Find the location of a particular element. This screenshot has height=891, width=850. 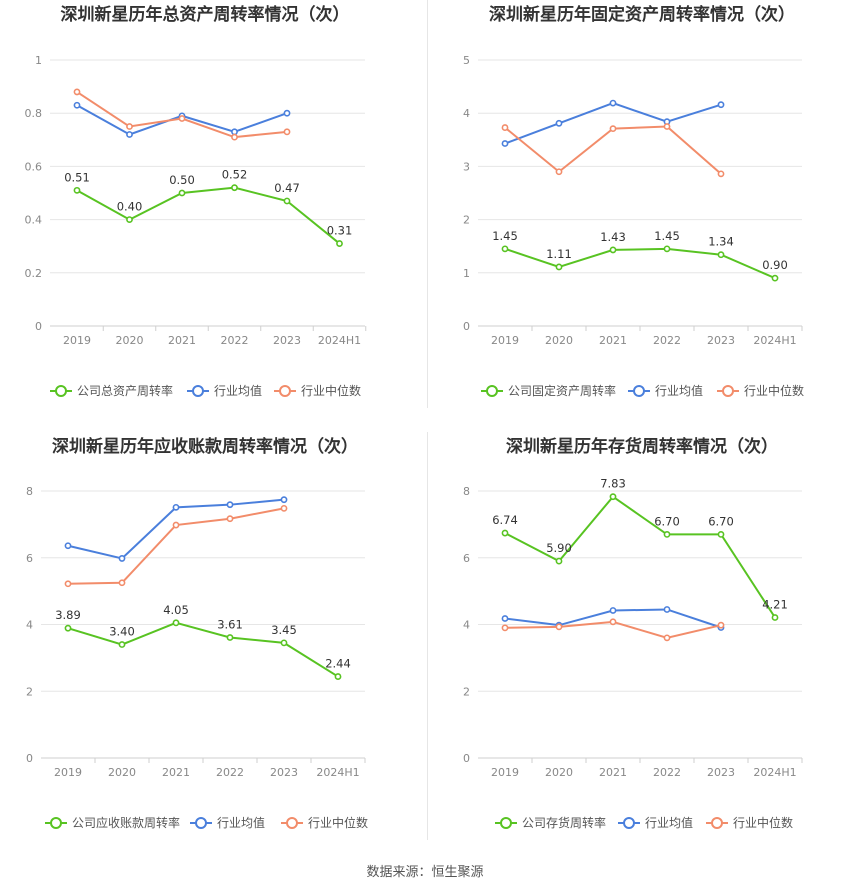

chart-title: 深圳新星历年应收账款周转率情况（次） is located at coordinates (205, 446).